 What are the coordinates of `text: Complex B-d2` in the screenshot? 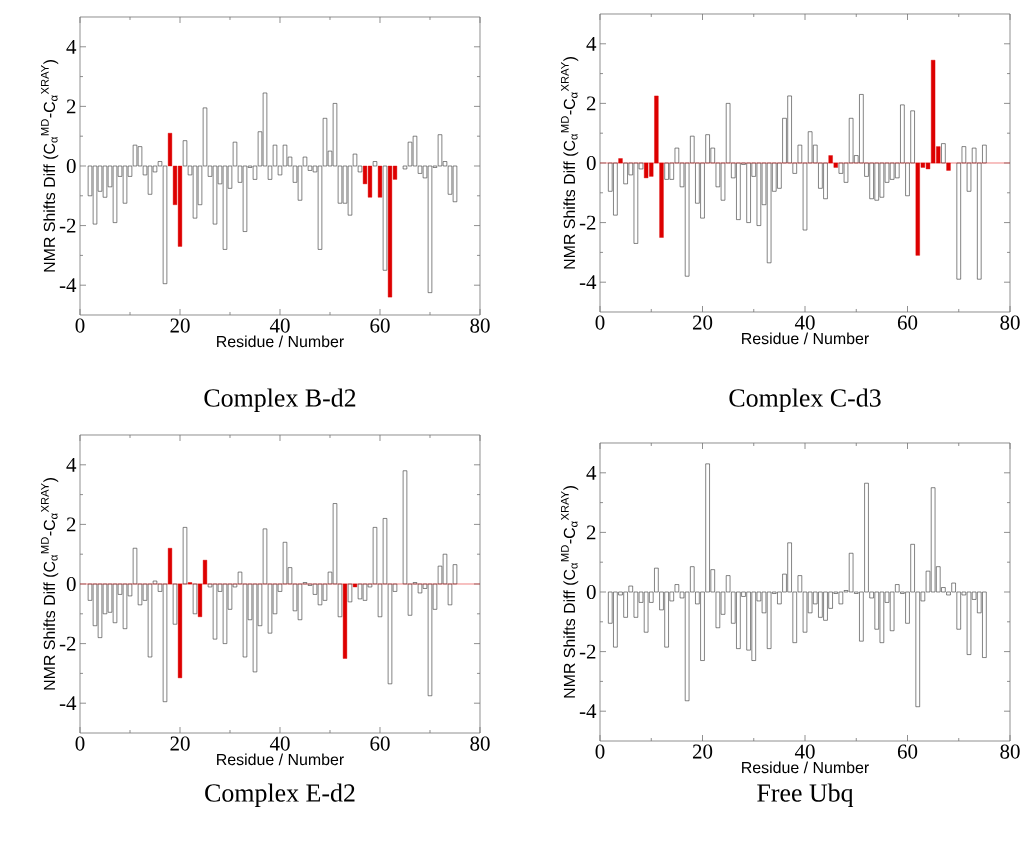 It's located at (280, 400).